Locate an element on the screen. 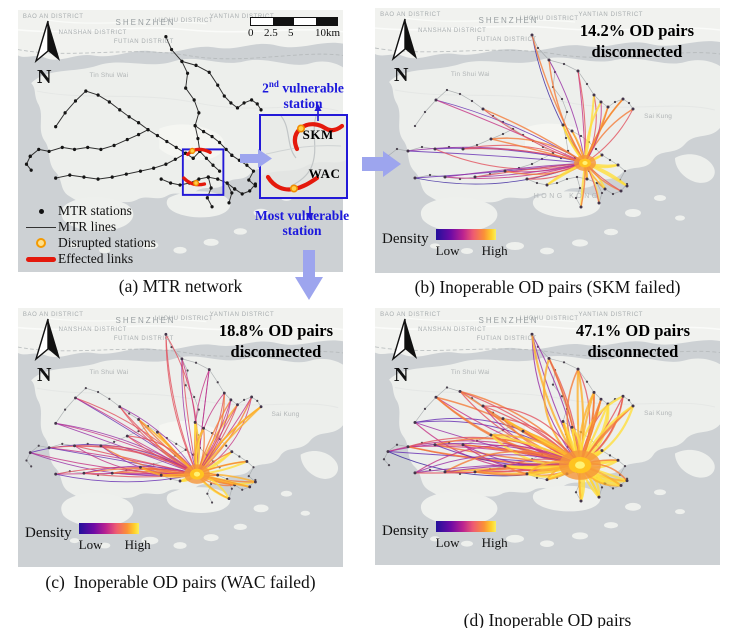 The image size is (730, 628). scale-label: 2.5 is located at coordinates (271, 33).